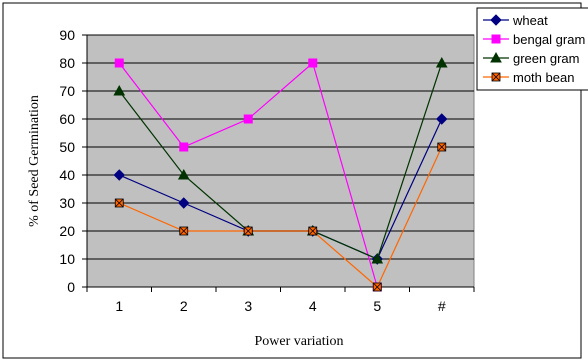  Describe the element at coordinates (67, 91) in the screenshot. I see `y-tick-label: 70` at that location.